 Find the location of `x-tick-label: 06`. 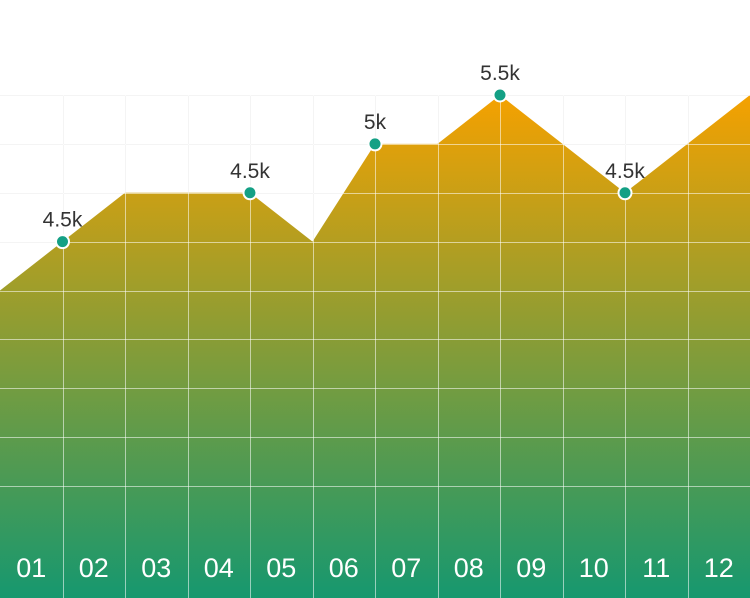

x-tick-label: 06 is located at coordinates (344, 568).